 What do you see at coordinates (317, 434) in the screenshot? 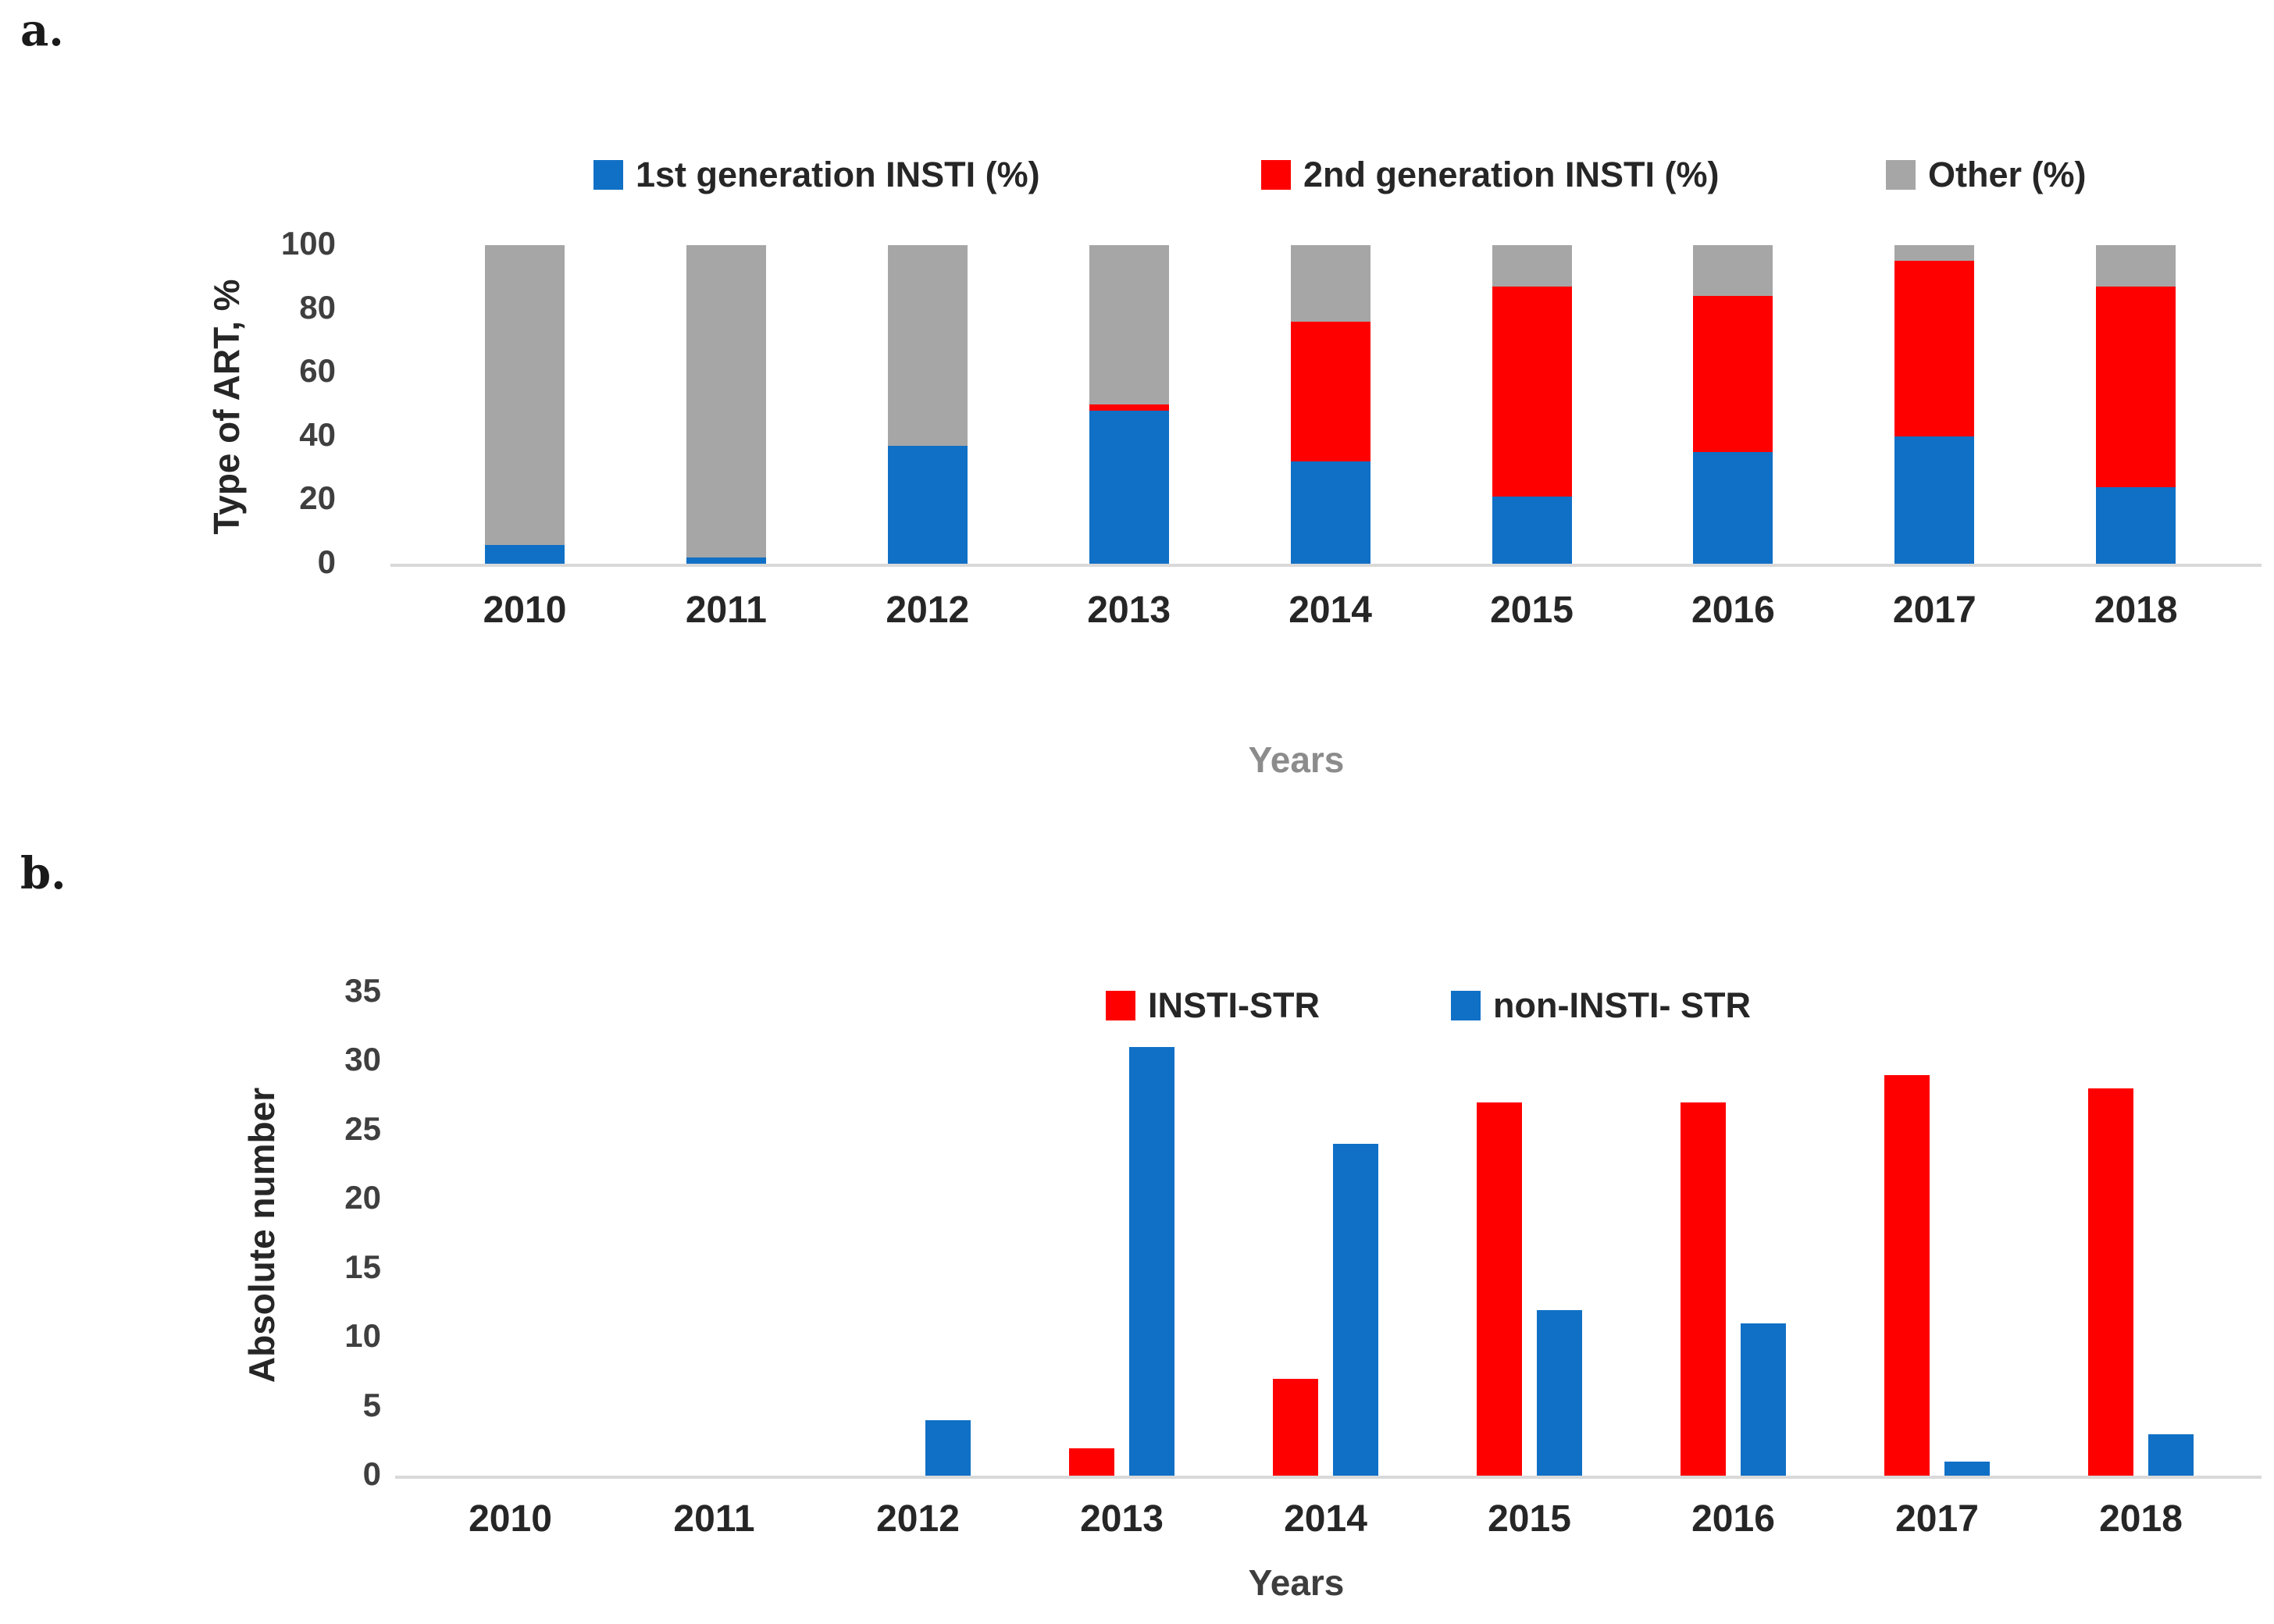
I see `y-tick-label: 40` at bounding box center [317, 434].